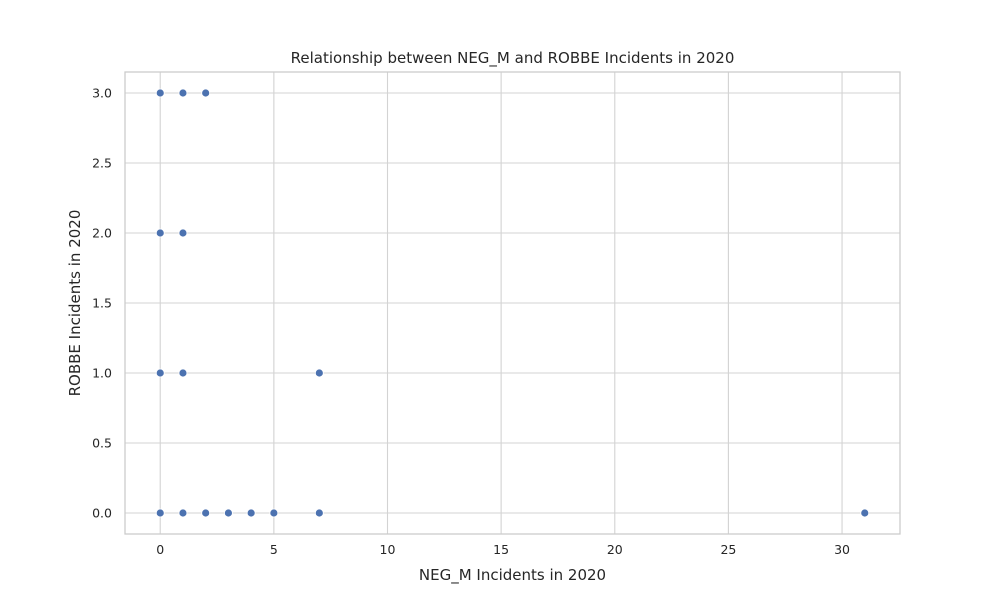  What do you see at coordinates (102, 443) in the screenshot?
I see `y-tick-label: 0.5` at bounding box center [102, 443].